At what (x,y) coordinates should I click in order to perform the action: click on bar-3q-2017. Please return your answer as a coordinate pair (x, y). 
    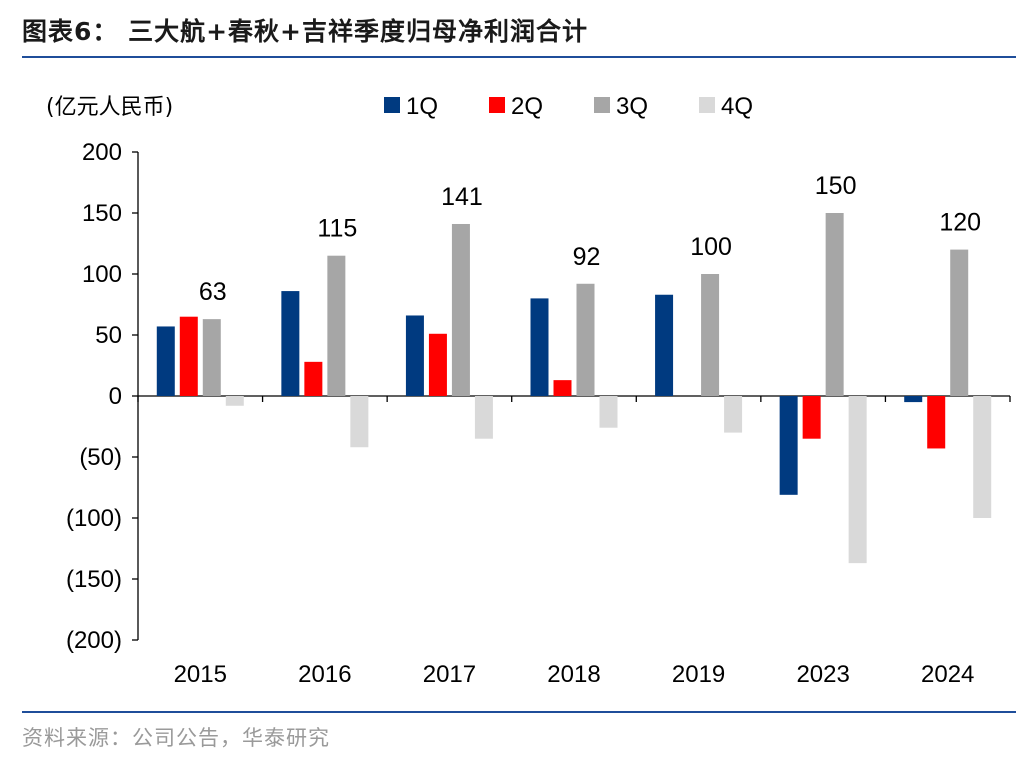
    Looking at the image, I should click on (460, 309).